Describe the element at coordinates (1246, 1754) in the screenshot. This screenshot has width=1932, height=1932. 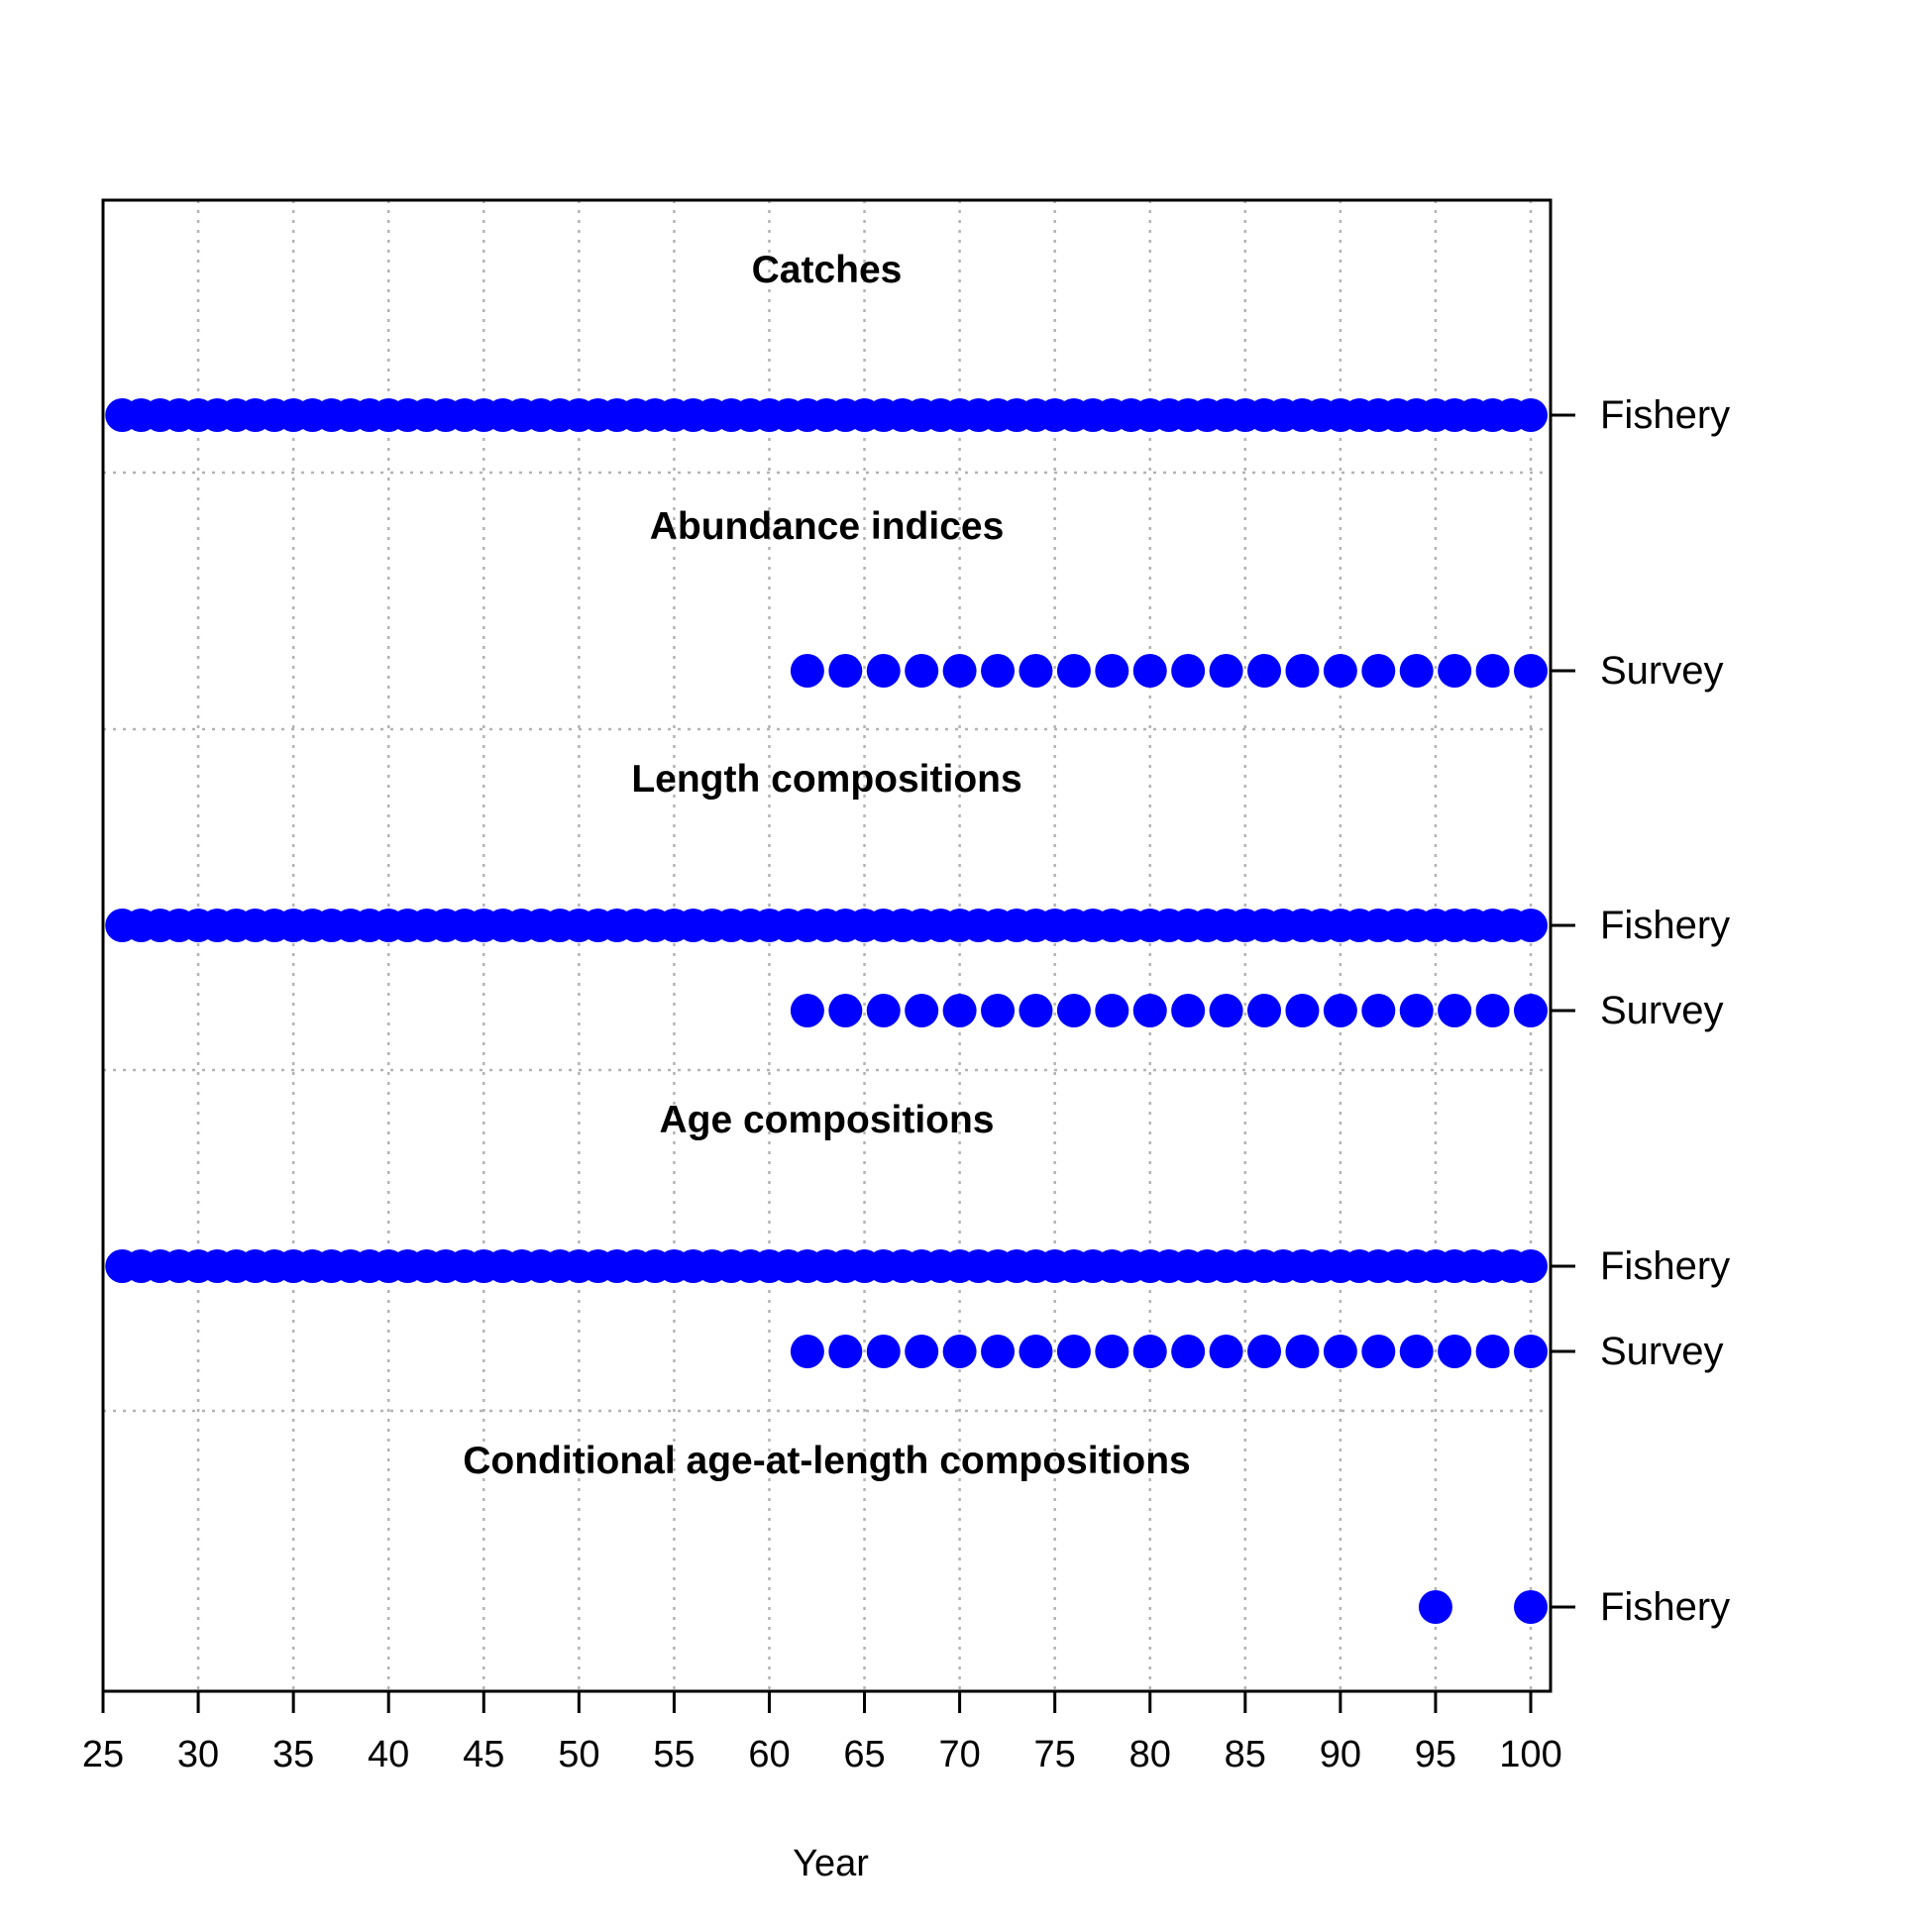
I see `x-tick-label: 85` at that location.